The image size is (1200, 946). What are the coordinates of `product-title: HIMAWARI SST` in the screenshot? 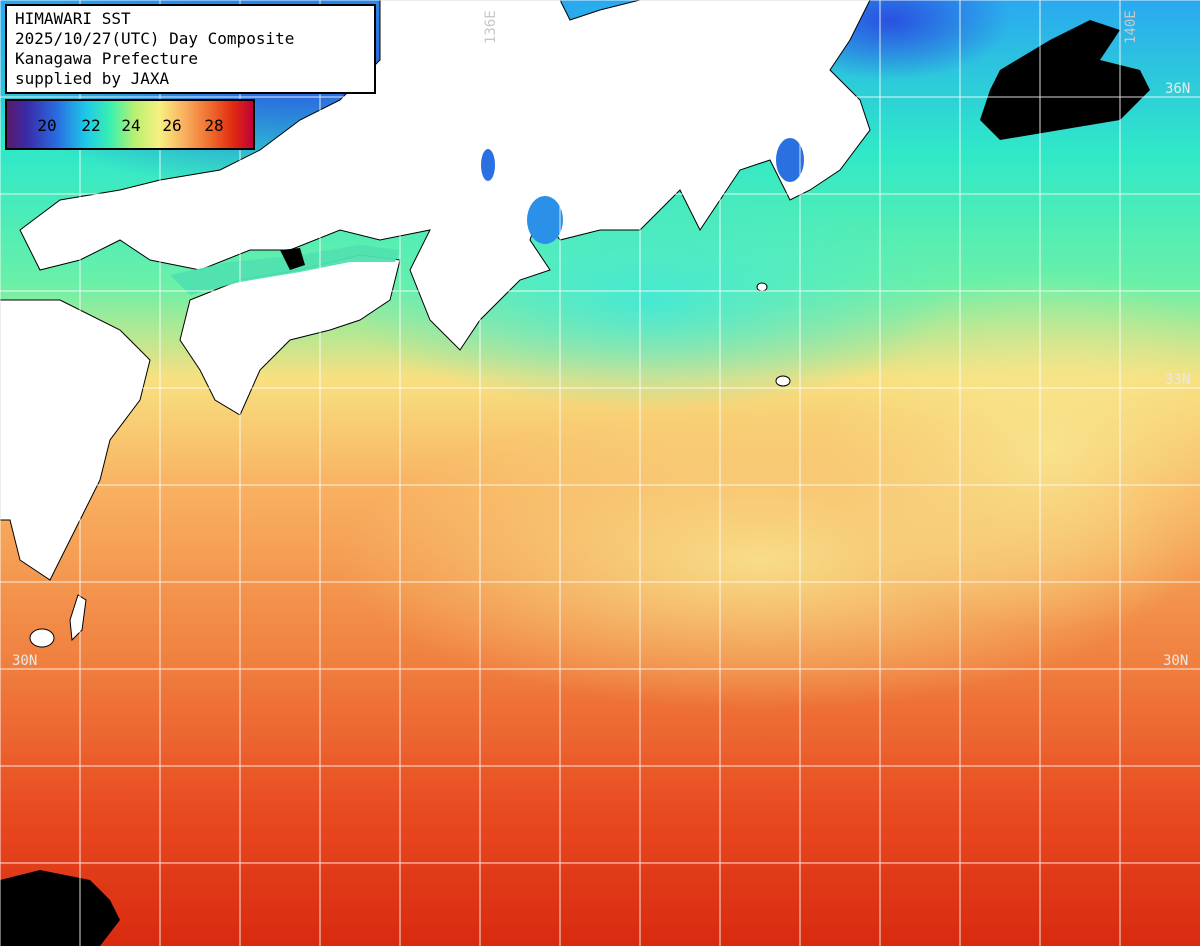 It's located at (73, 18).